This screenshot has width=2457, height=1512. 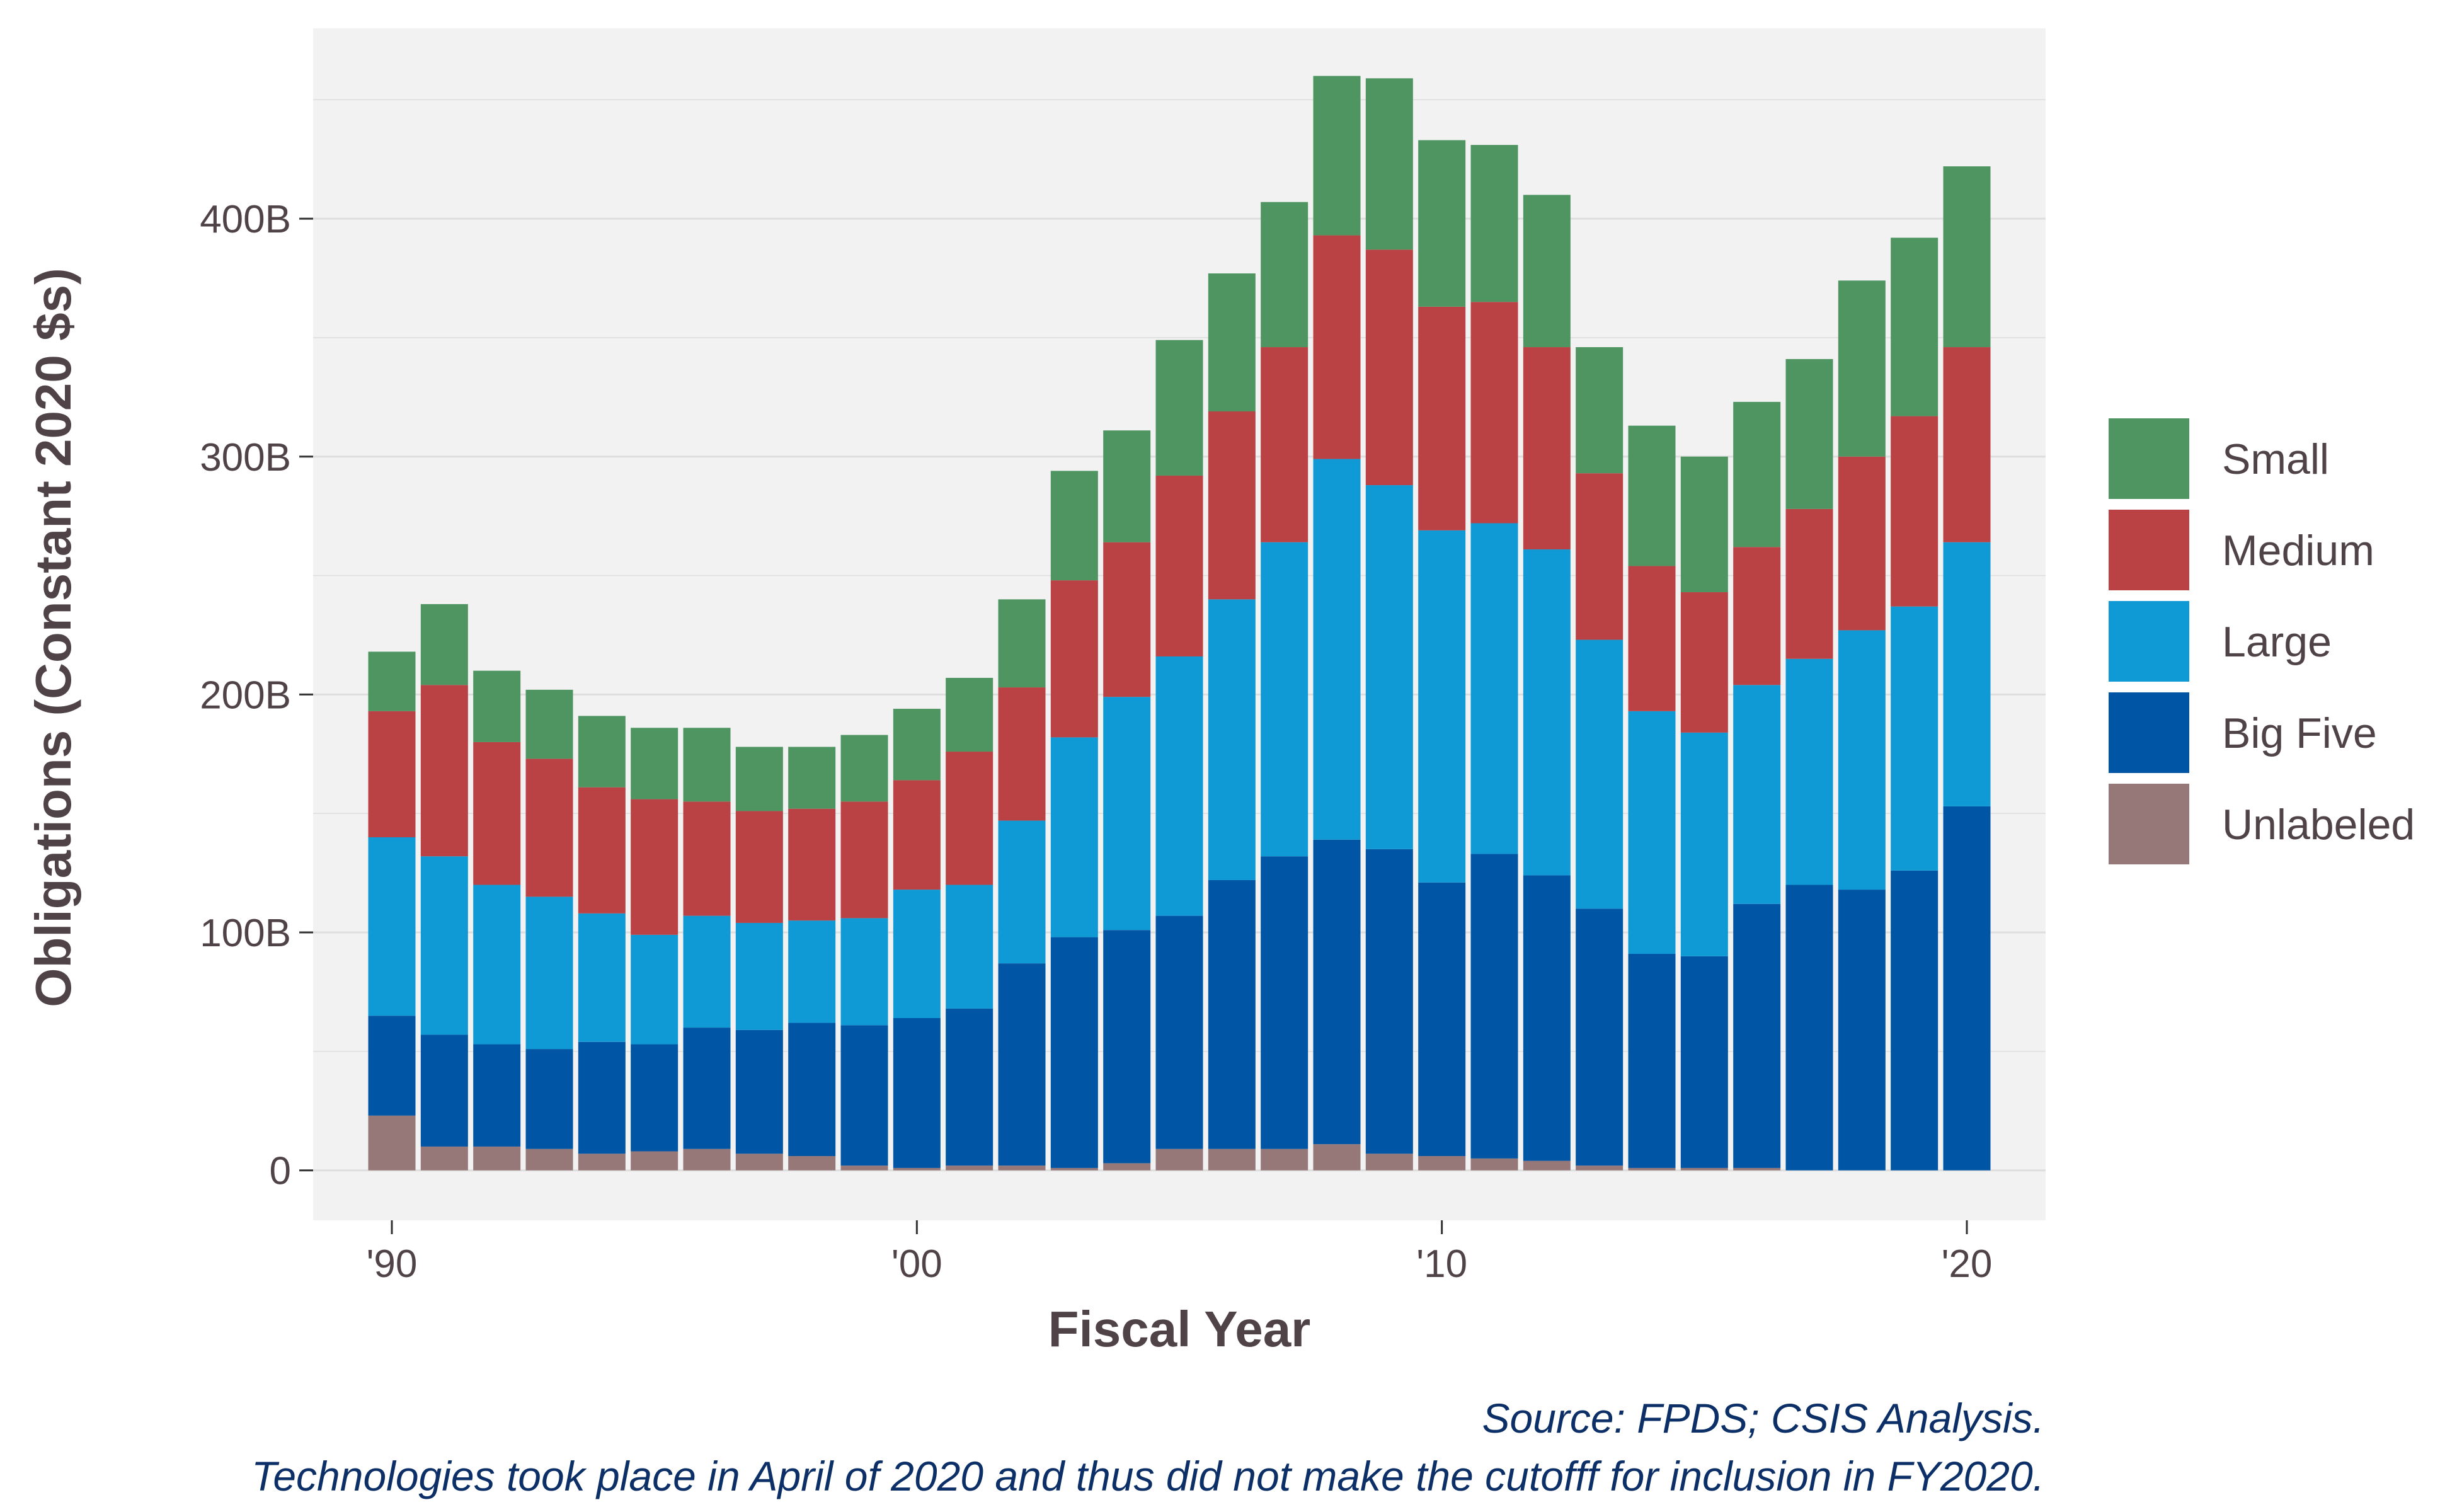 I want to click on bar-medium-2000, so click(x=917, y=835).